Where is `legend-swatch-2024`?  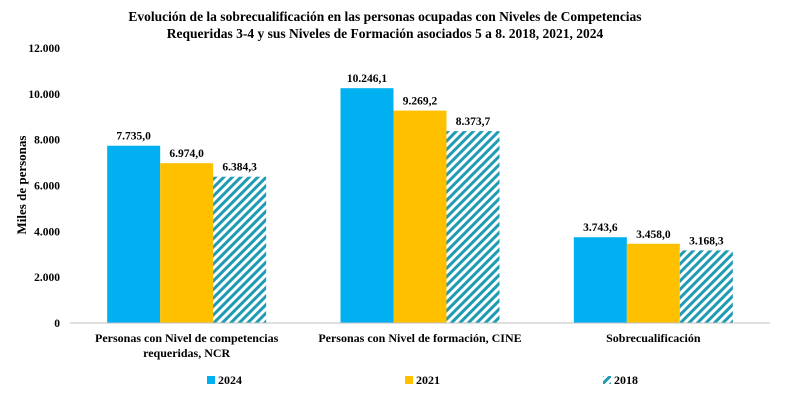 legend-swatch-2024 is located at coordinates (211, 380).